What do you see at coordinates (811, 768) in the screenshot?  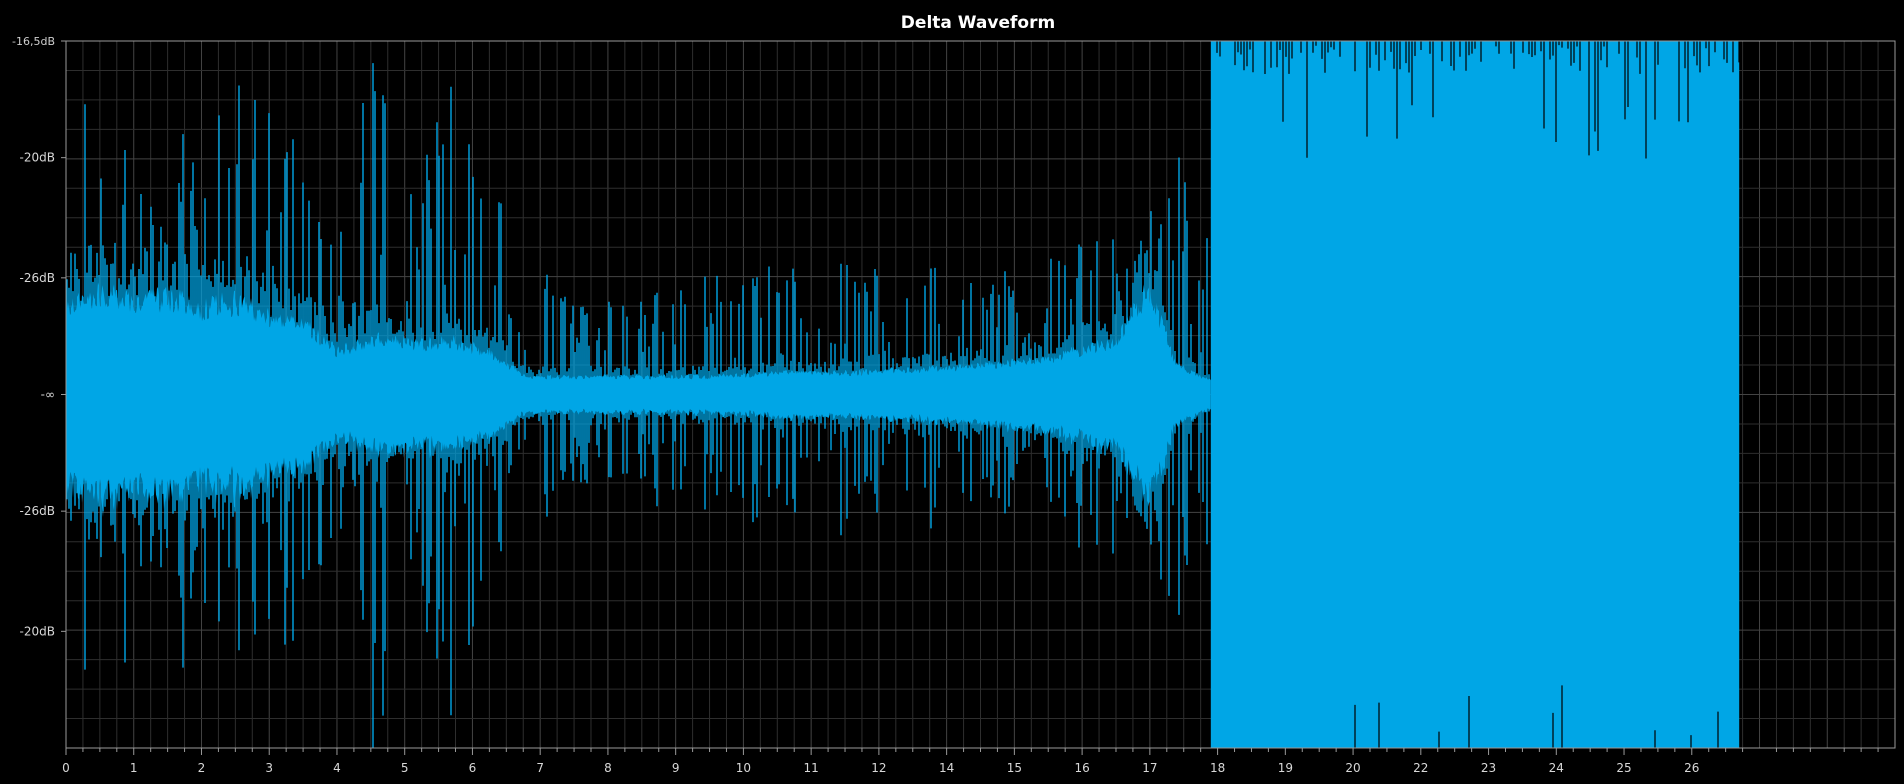 I see `x-tick-label: 11` at bounding box center [811, 768].